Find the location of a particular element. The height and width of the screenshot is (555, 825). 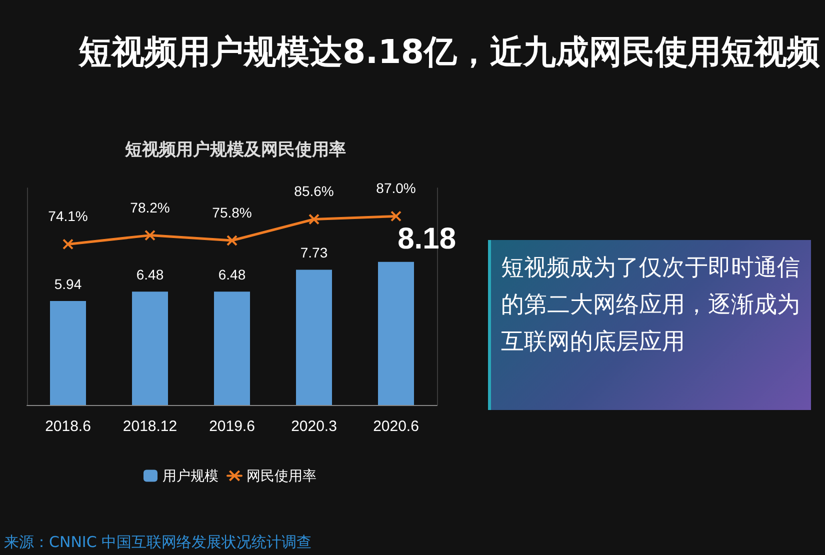

x-tick-label: 2018.12 is located at coordinates (150, 426).